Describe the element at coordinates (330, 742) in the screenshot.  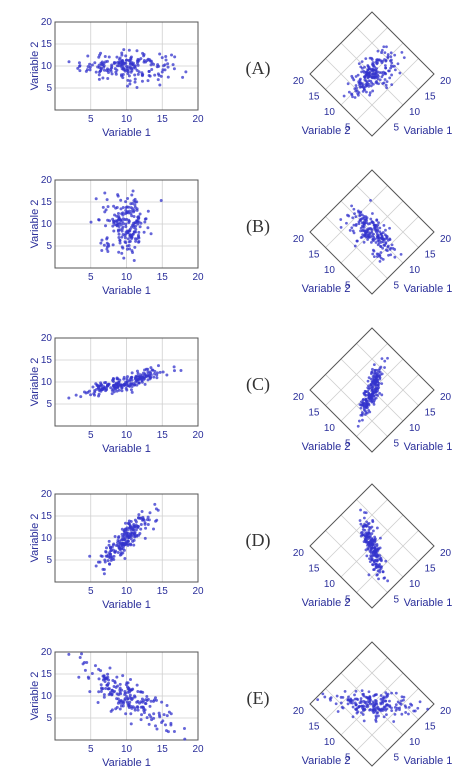
I see `rot-y-tick-label: 10` at that location.